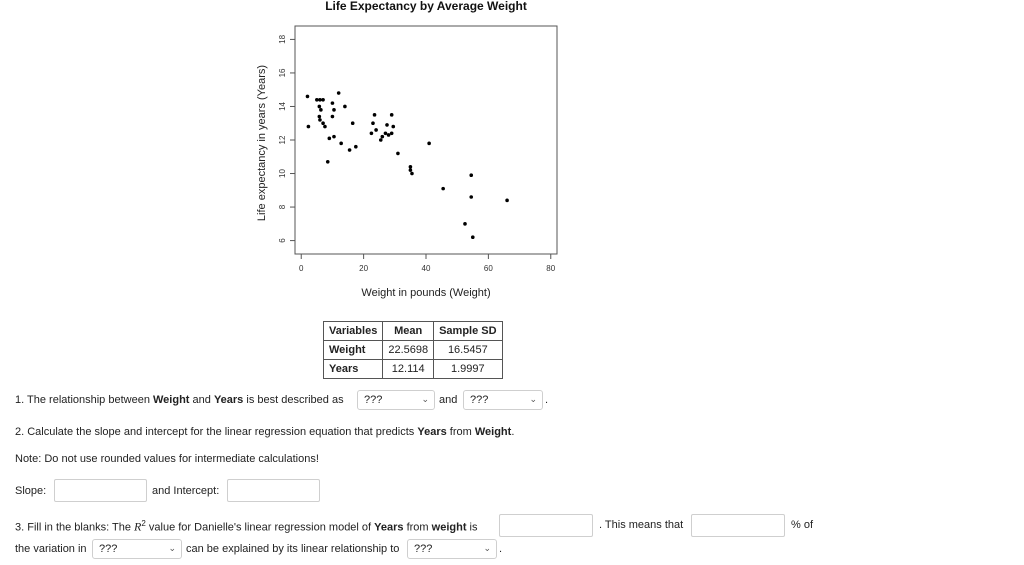 This screenshot has width=1024, height=565. I want to click on y-tick-label: 6, so click(282, 240).